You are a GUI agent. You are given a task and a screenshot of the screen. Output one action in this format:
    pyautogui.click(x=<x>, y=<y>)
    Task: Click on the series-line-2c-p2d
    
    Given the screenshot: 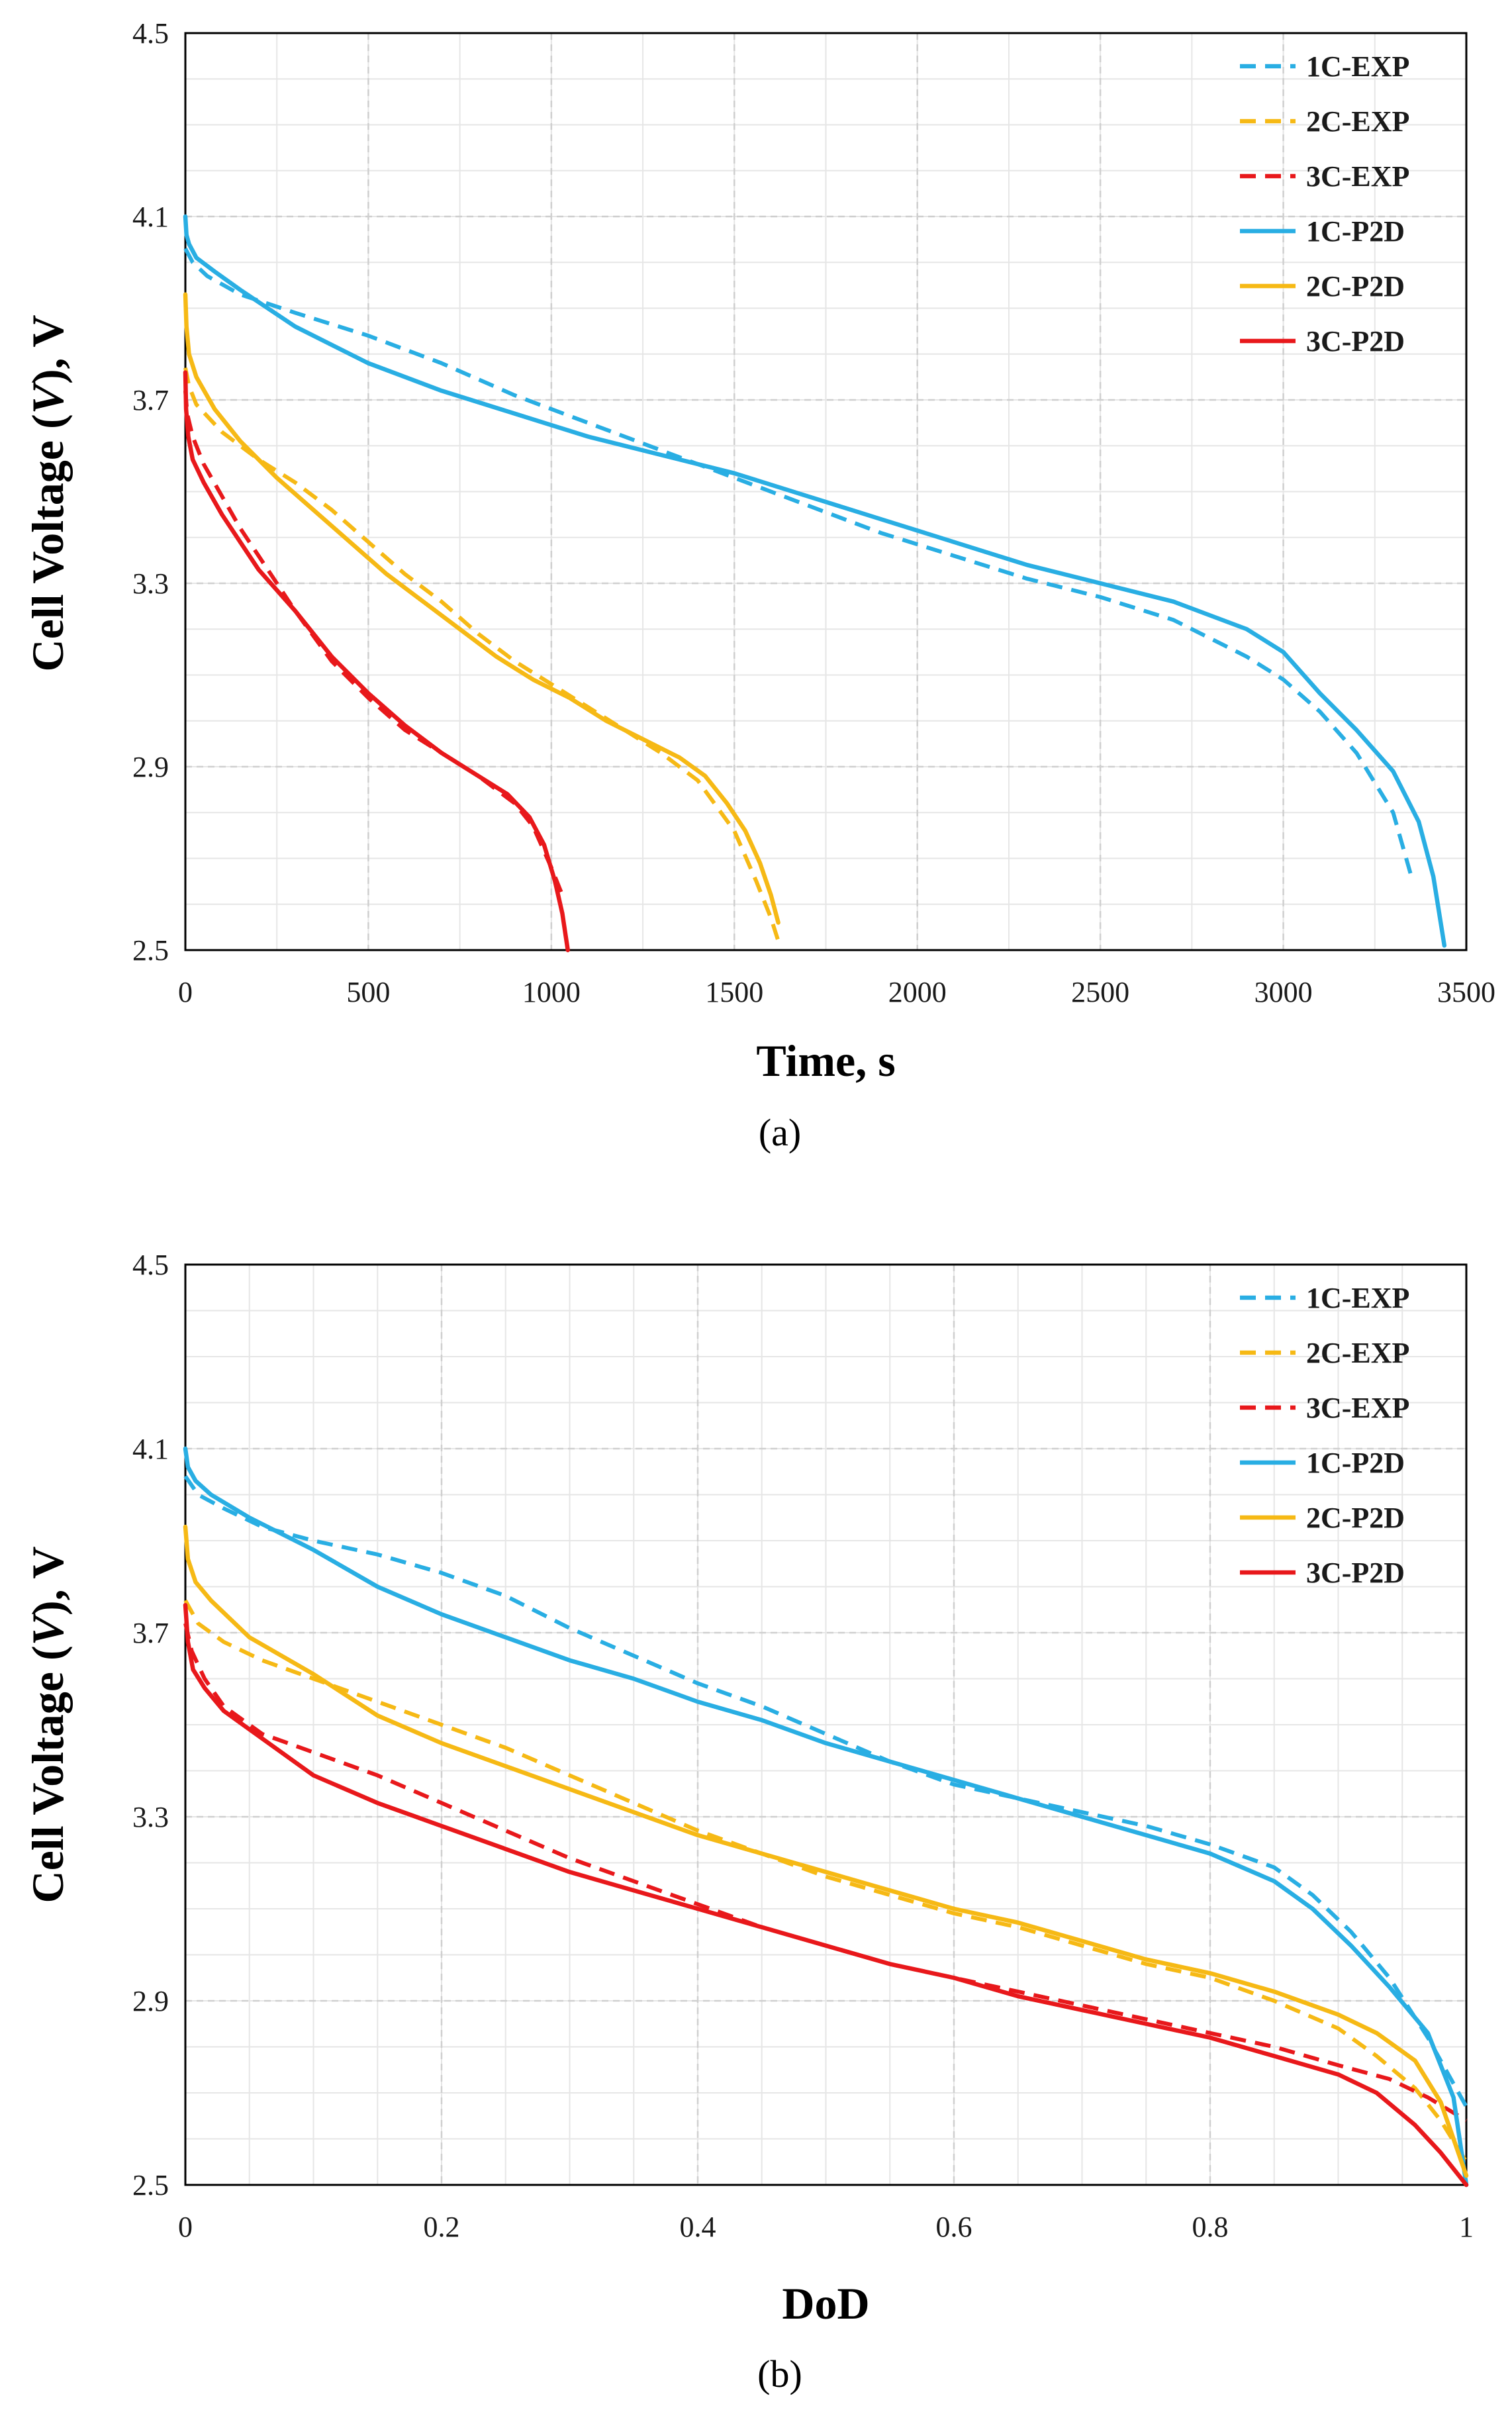 What is the action you would take?
    pyautogui.click(x=482, y=608)
    